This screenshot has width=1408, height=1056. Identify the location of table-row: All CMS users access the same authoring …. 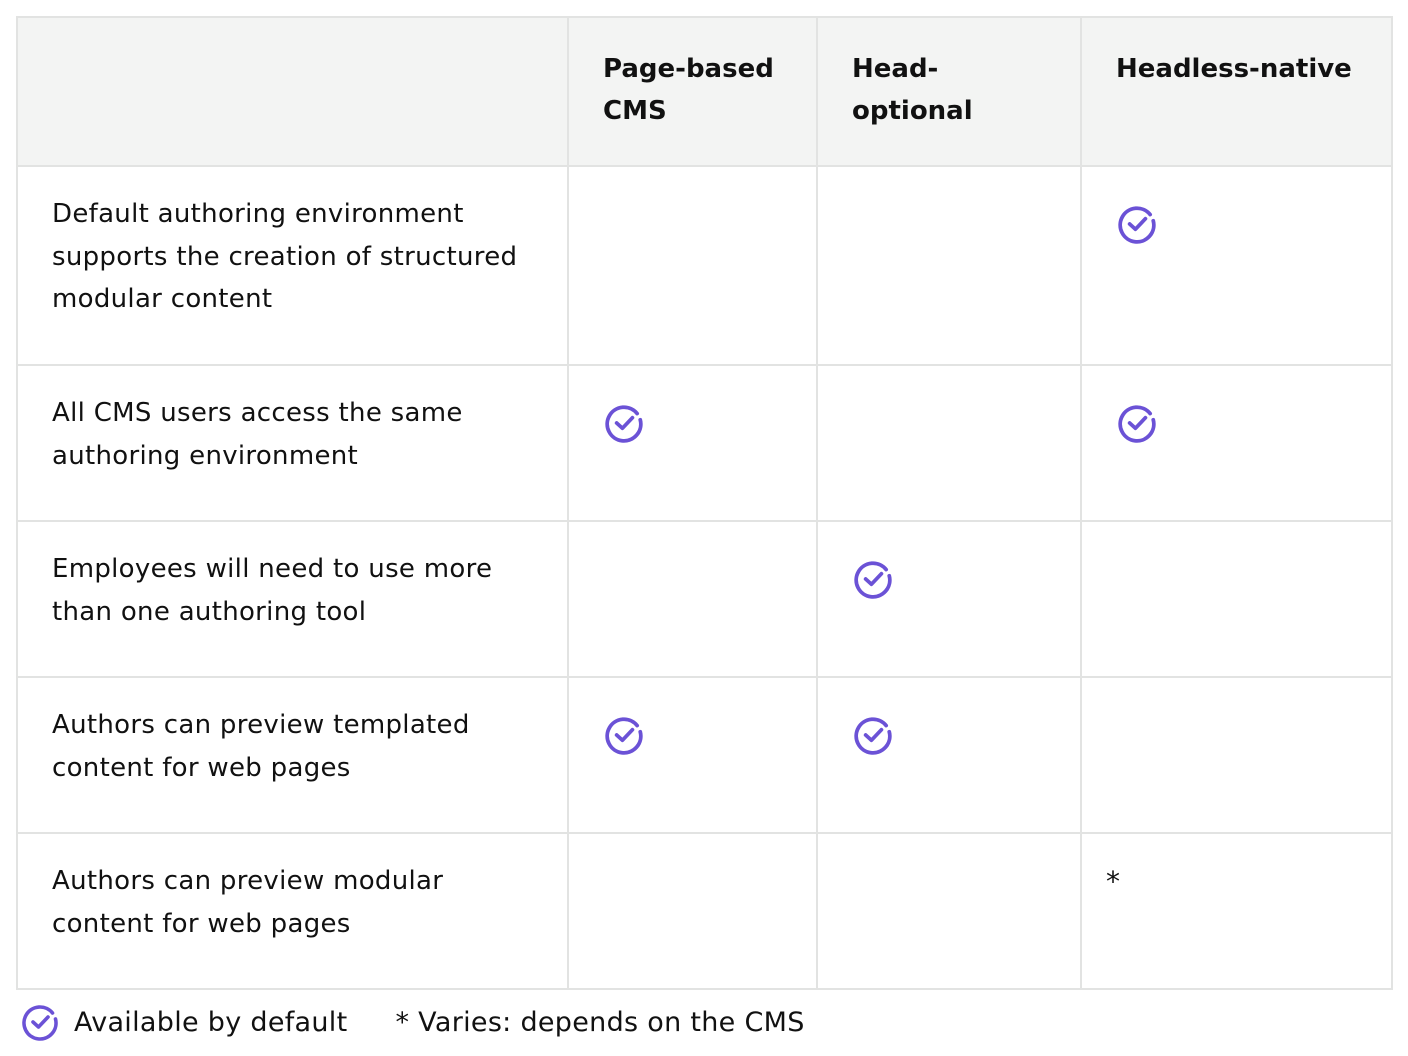
(704, 443).